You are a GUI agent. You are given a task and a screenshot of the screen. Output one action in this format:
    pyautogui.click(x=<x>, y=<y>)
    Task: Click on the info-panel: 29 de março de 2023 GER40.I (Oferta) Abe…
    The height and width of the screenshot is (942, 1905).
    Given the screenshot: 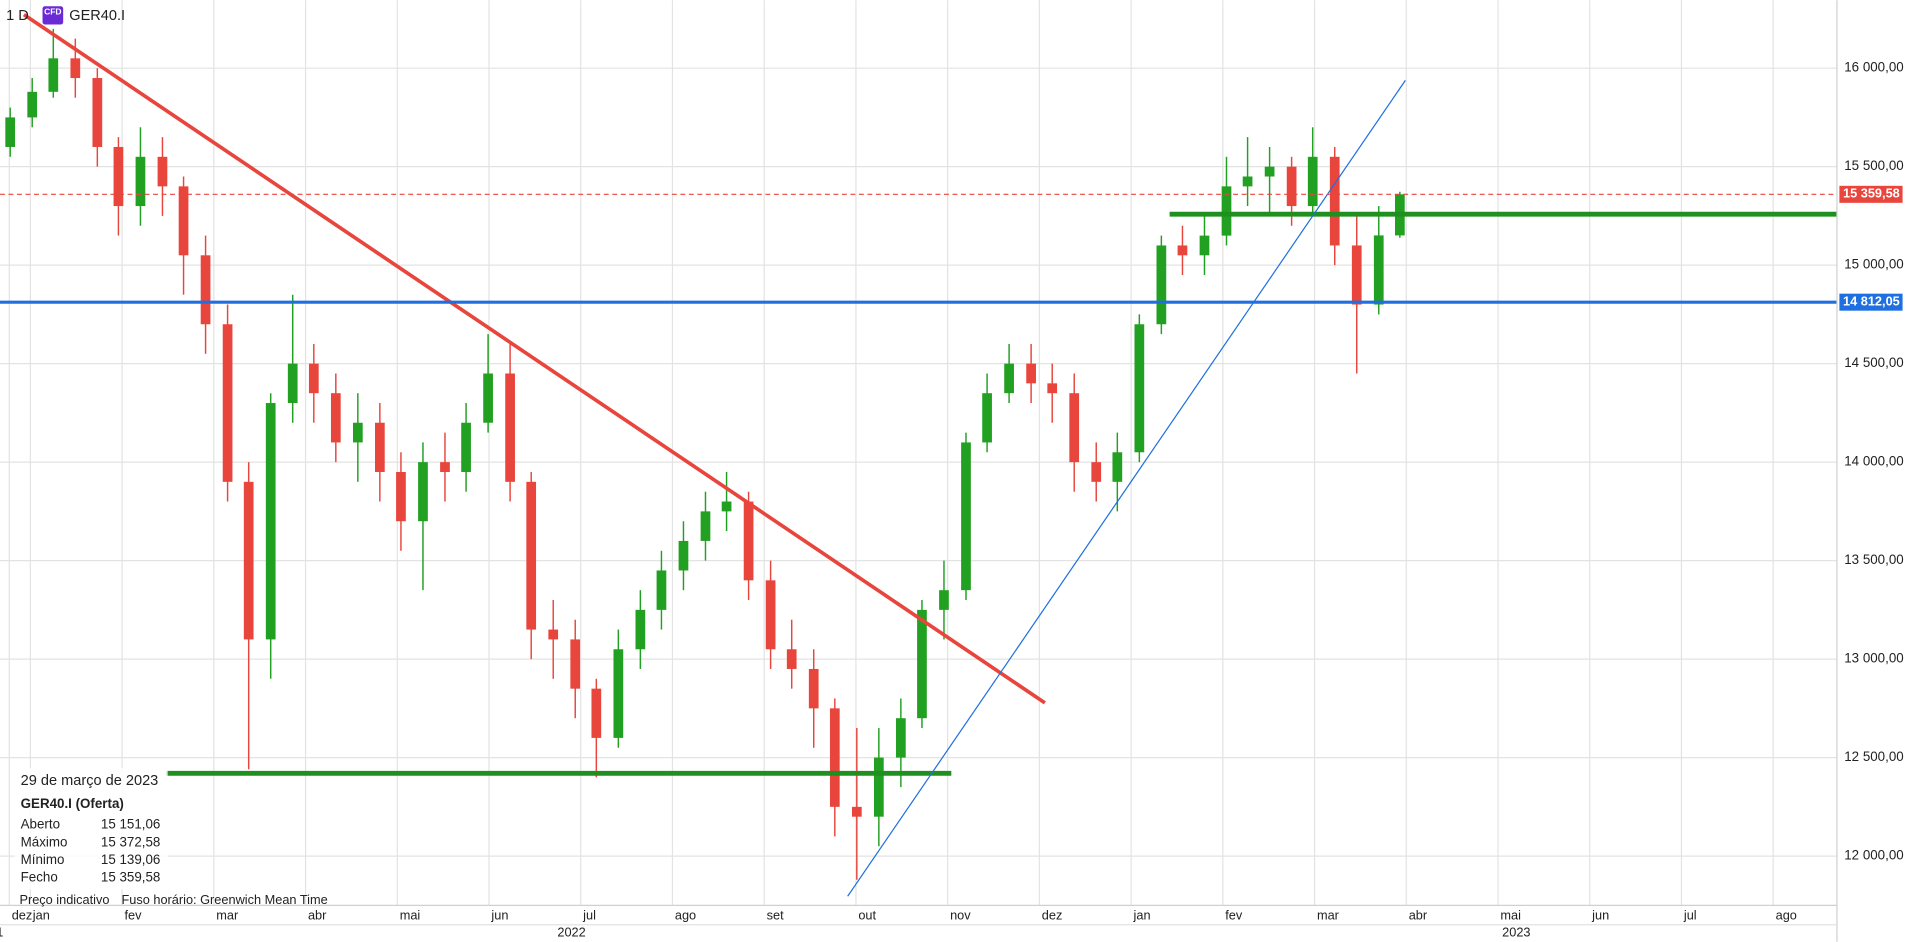 What is the action you would take?
    pyautogui.click(x=91, y=829)
    